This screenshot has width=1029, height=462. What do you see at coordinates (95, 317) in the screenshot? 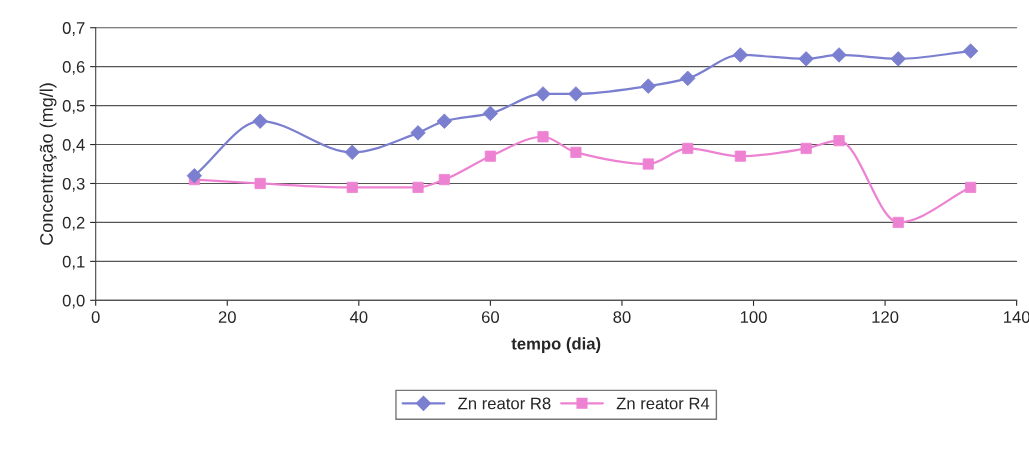
I see `x-tick-label: 0` at bounding box center [95, 317].